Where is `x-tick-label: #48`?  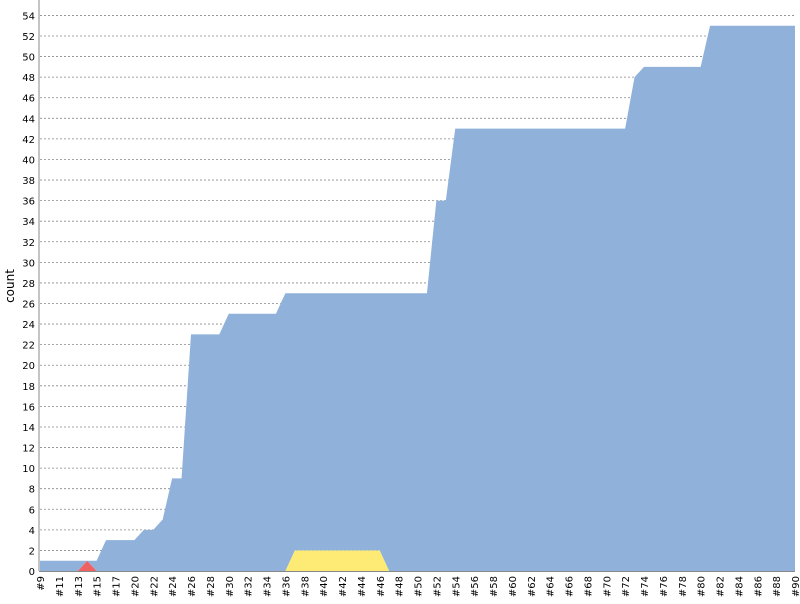
x-tick-label: #48 is located at coordinates (400, 586).